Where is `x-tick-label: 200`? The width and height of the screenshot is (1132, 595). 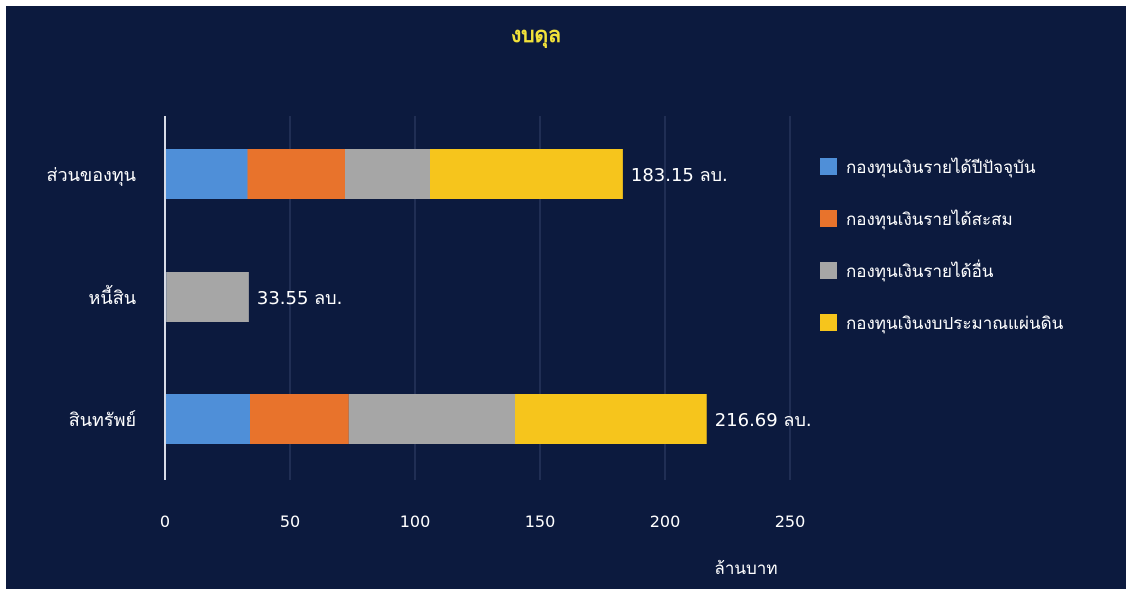
x-tick-label: 200 is located at coordinates (665, 521).